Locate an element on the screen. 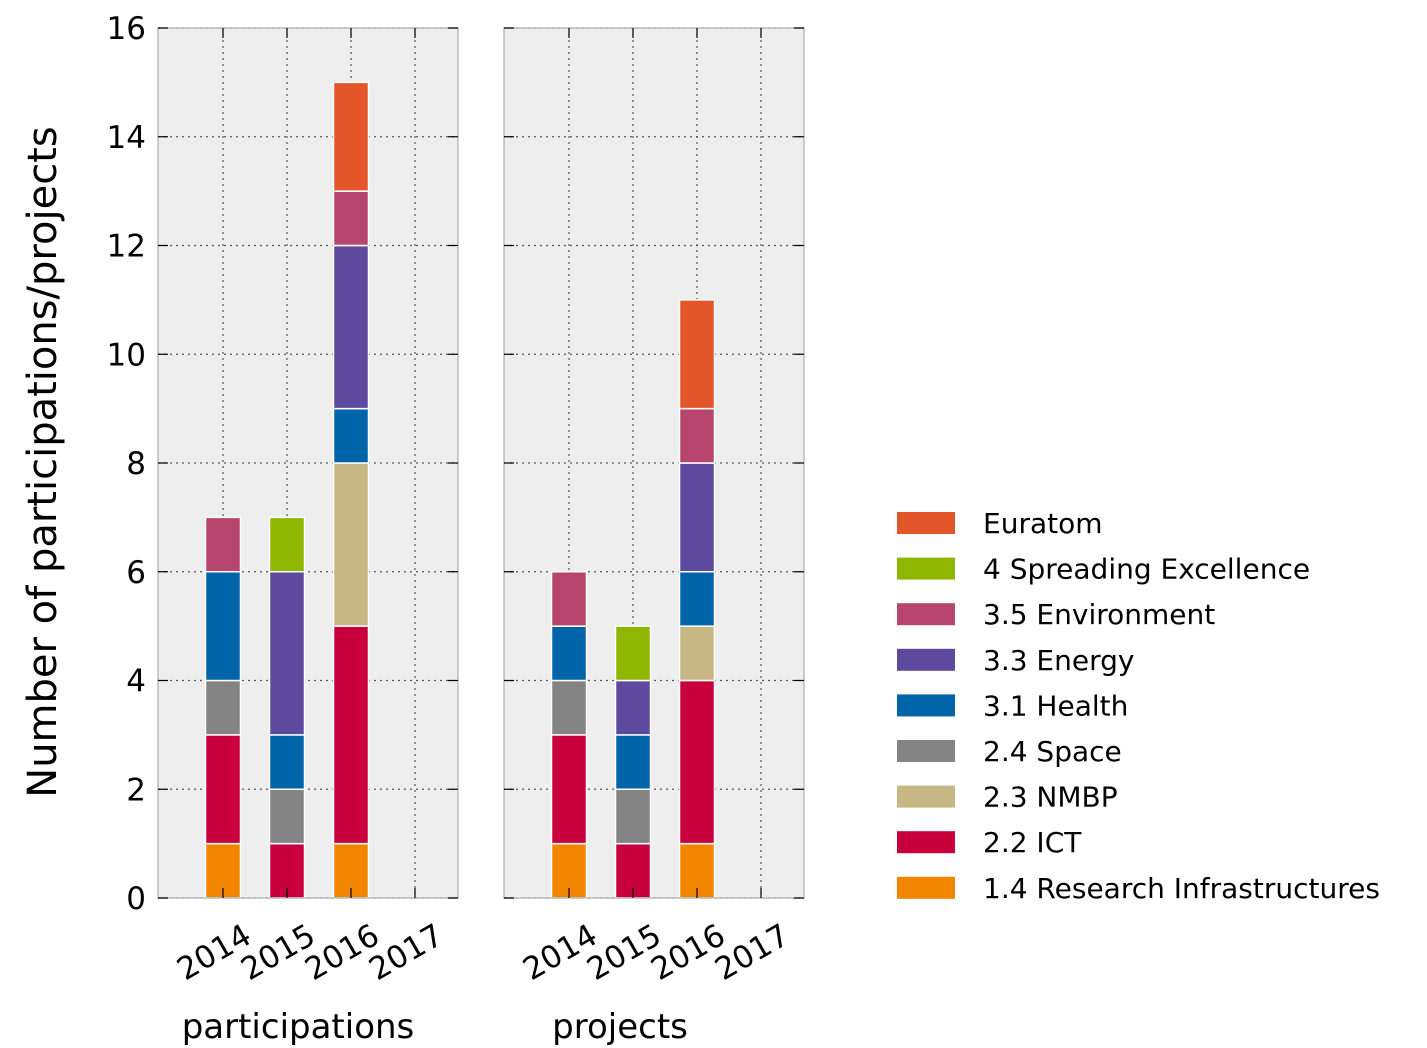  legend-label: Euratom is located at coordinates (1043, 523).